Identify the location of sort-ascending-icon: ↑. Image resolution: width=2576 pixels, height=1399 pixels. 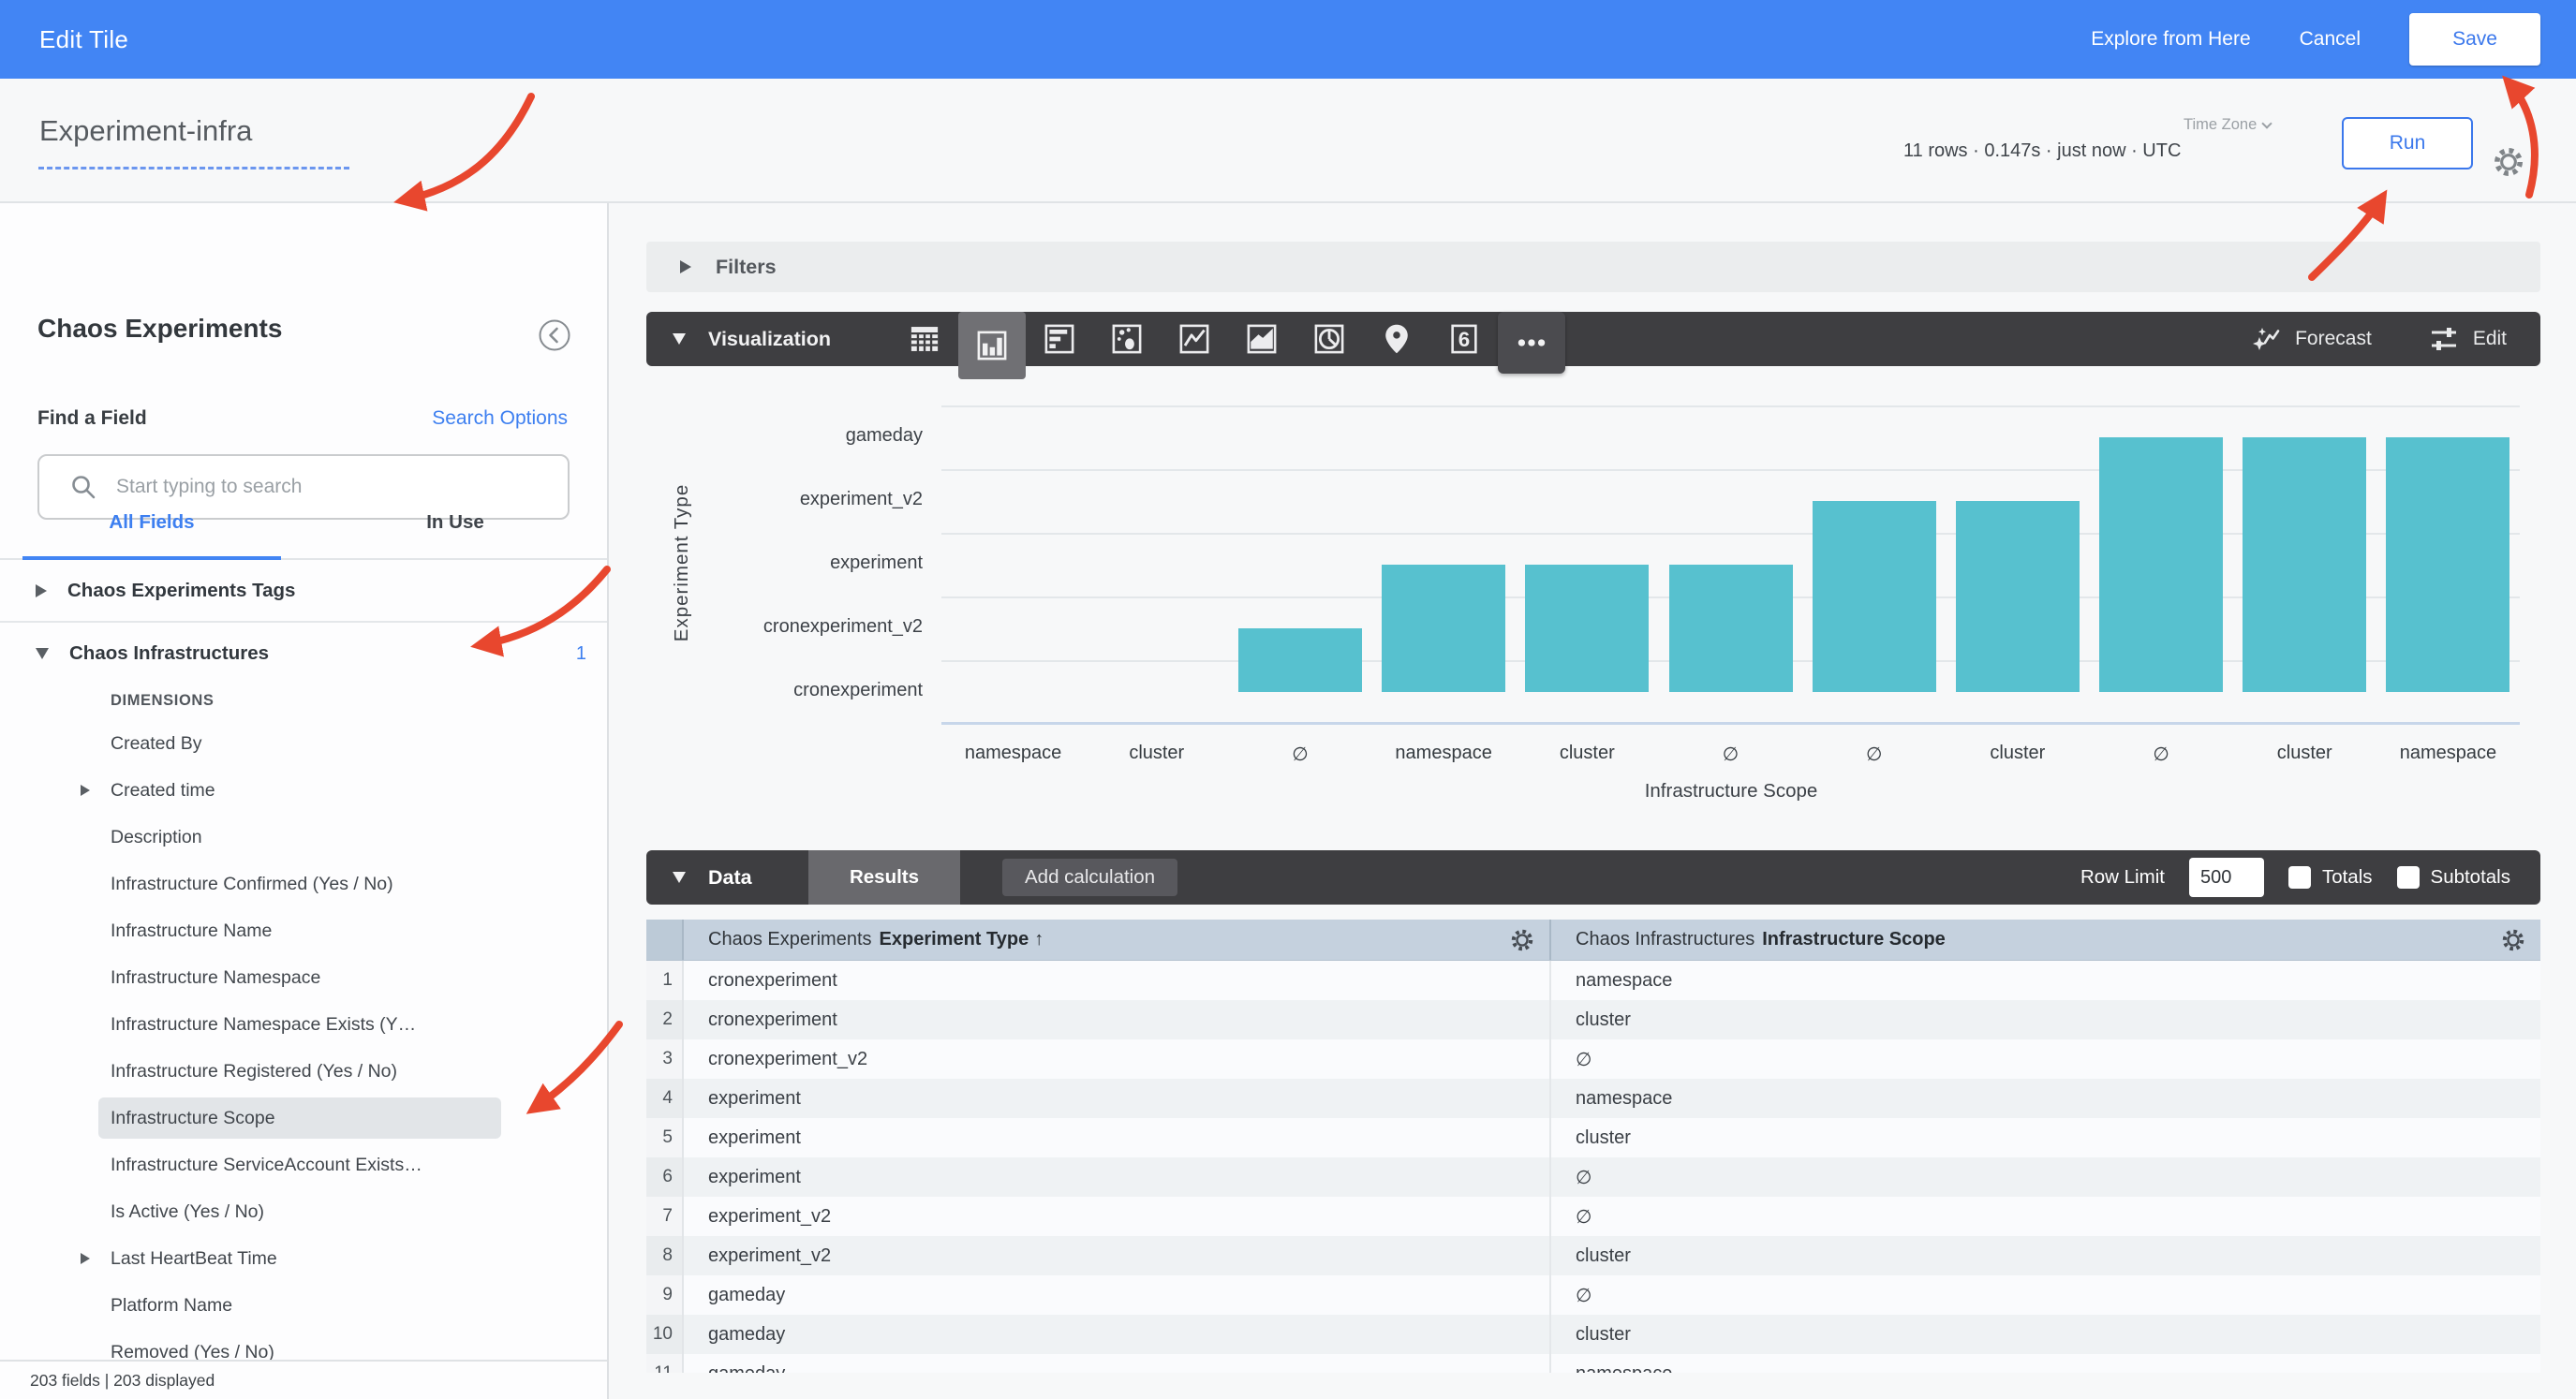
(1039, 940).